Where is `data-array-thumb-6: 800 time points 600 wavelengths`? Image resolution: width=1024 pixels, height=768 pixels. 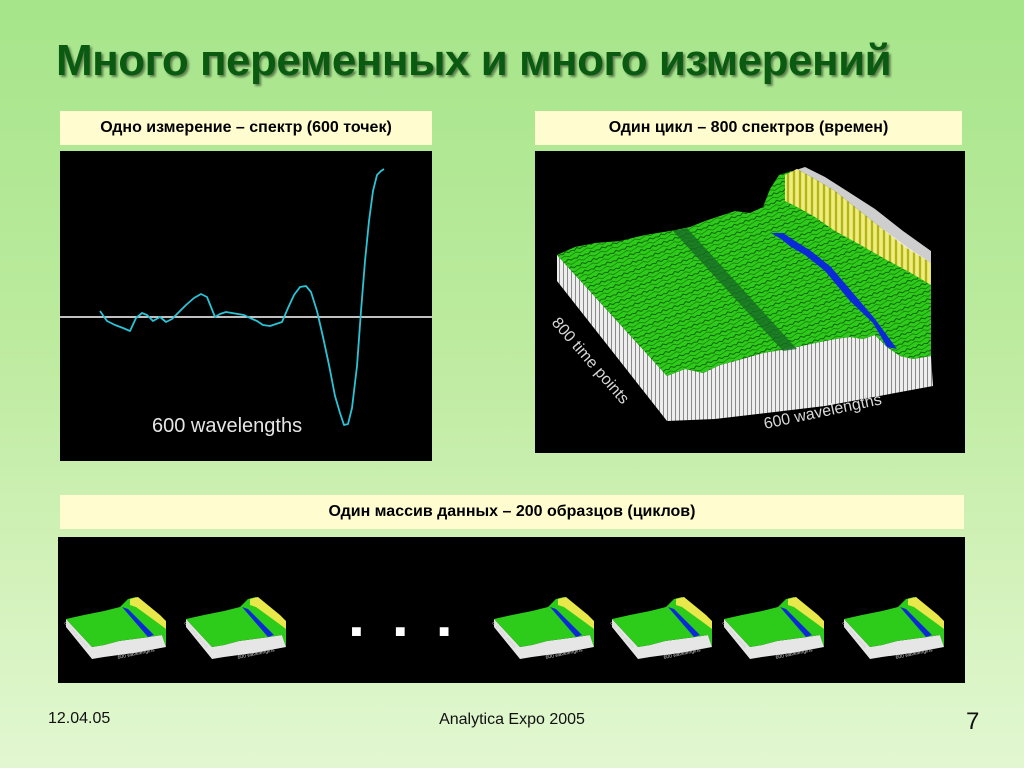
data-array-thumb-6: 800 time points 600 wavelengths is located at coordinates (892, 629).